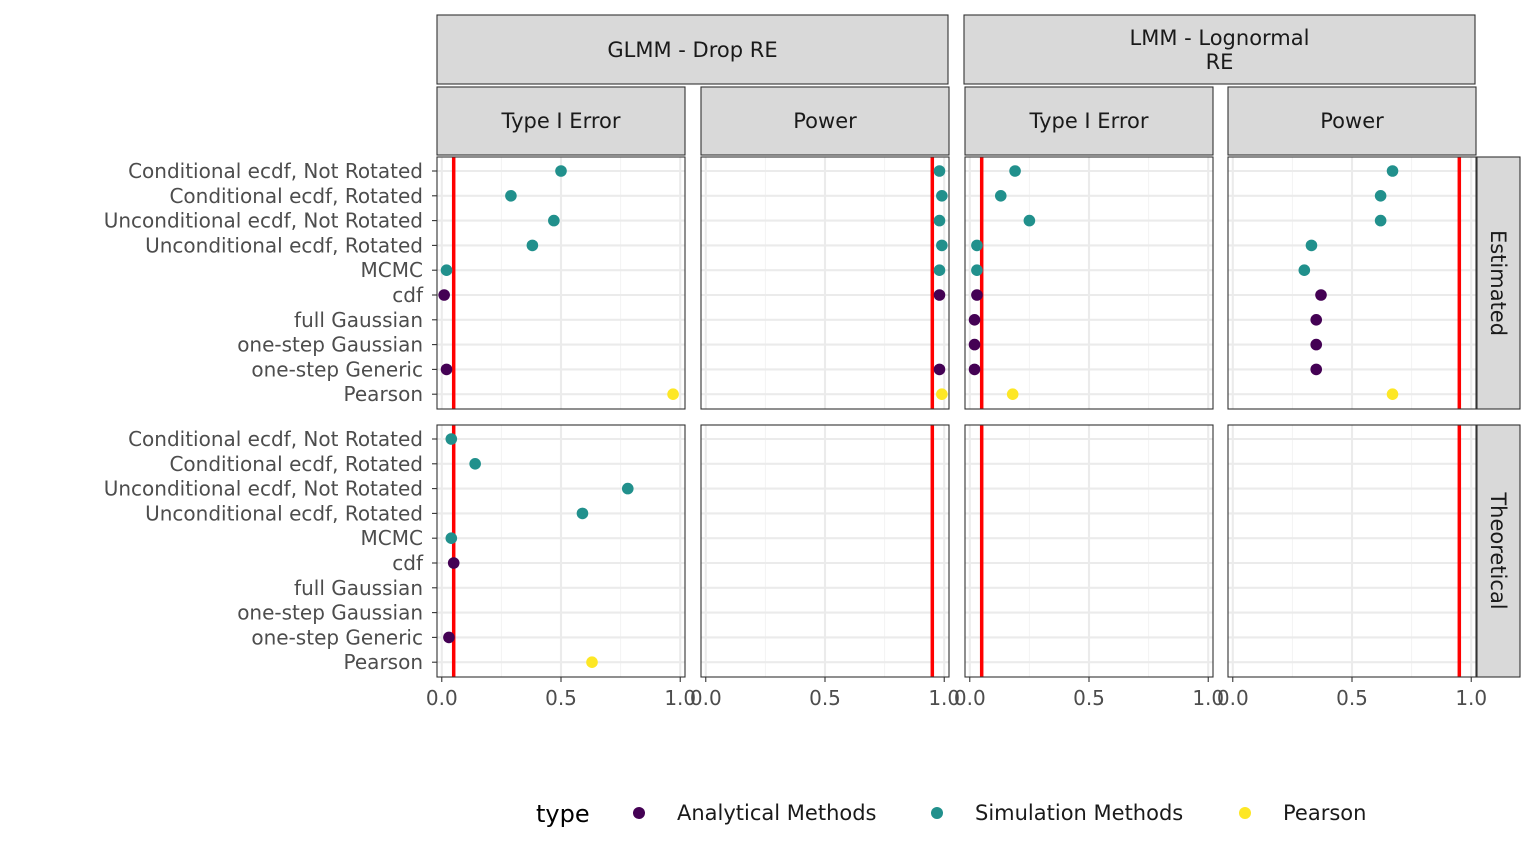 The height and width of the screenshot is (865, 1536). What do you see at coordinates (1079, 813) in the screenshot?
I see `legend-label-simulation: Simulation Methods` at bounding box center [1079, 813].